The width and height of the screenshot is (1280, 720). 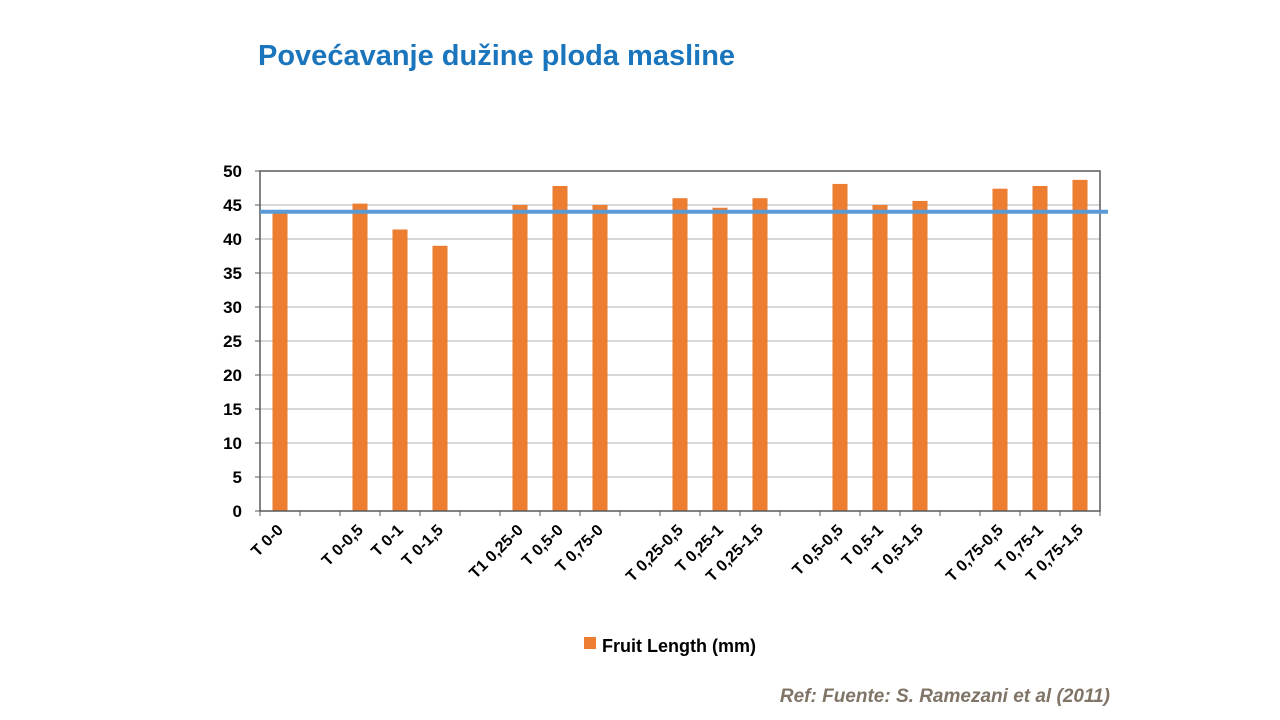 I want to click on y-tick-label: 40, so click(x=232, y=239).